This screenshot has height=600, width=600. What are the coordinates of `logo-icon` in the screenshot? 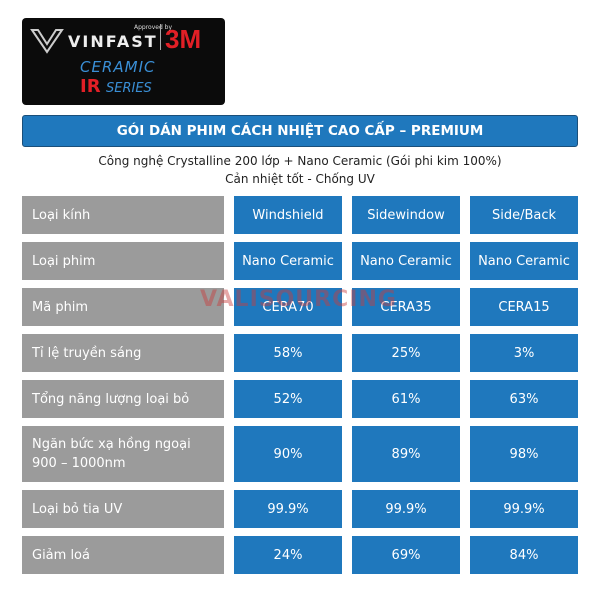 It's located at (47, 41).